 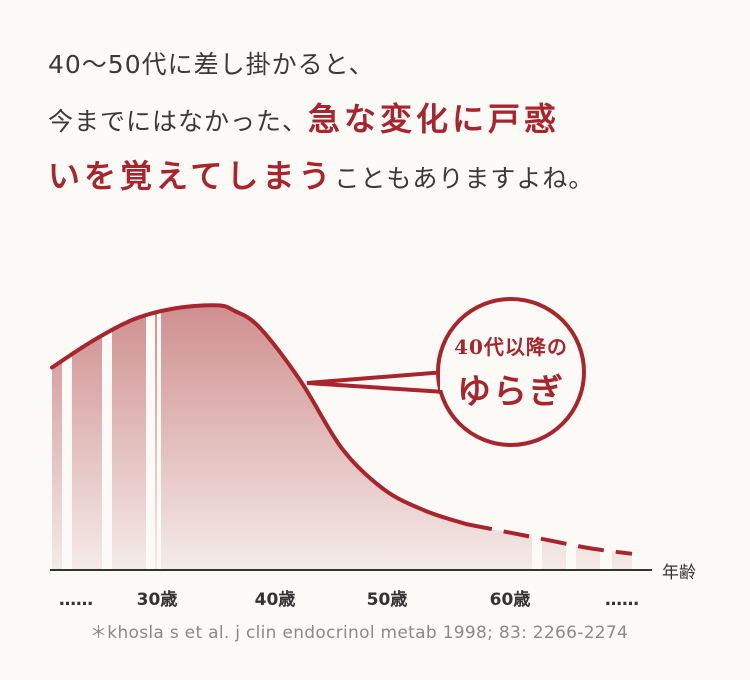 I want to click on annotation-bubble: 40代以降の ゆらぎ, so click(x=511, y=372).